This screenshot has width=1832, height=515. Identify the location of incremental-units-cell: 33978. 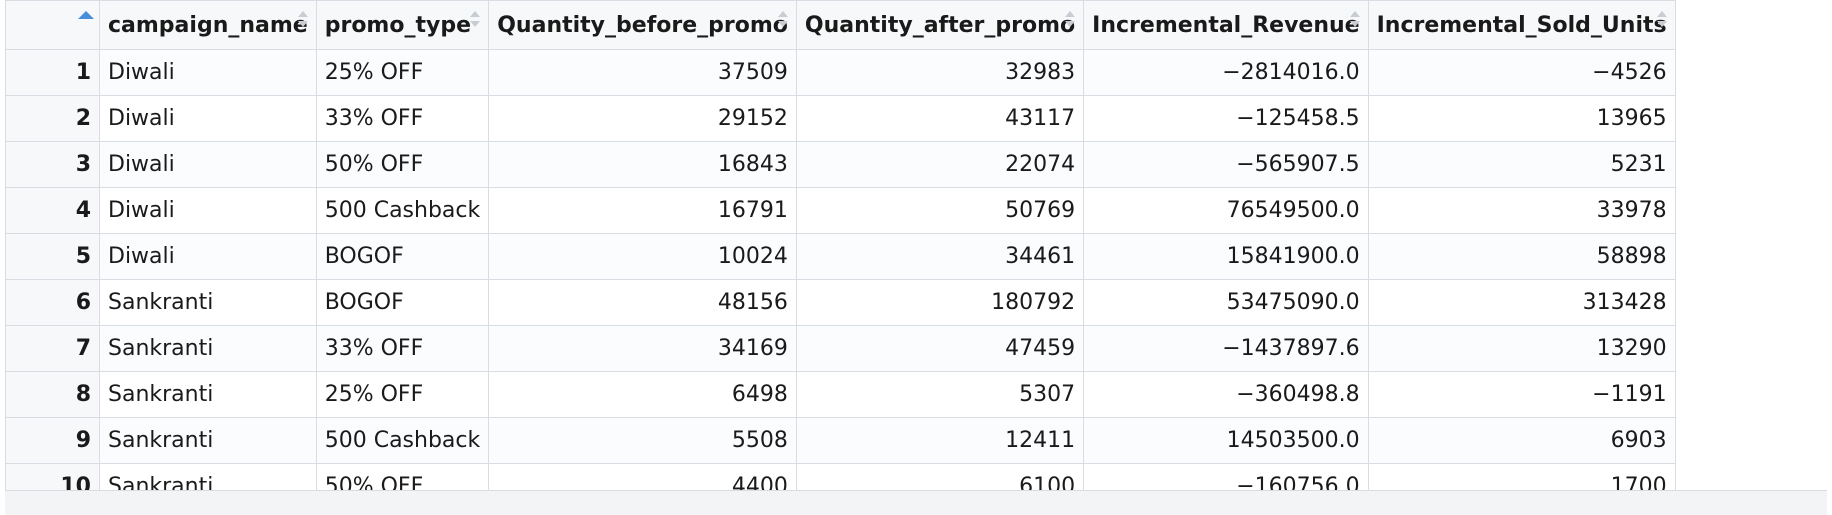
(1521, 210).